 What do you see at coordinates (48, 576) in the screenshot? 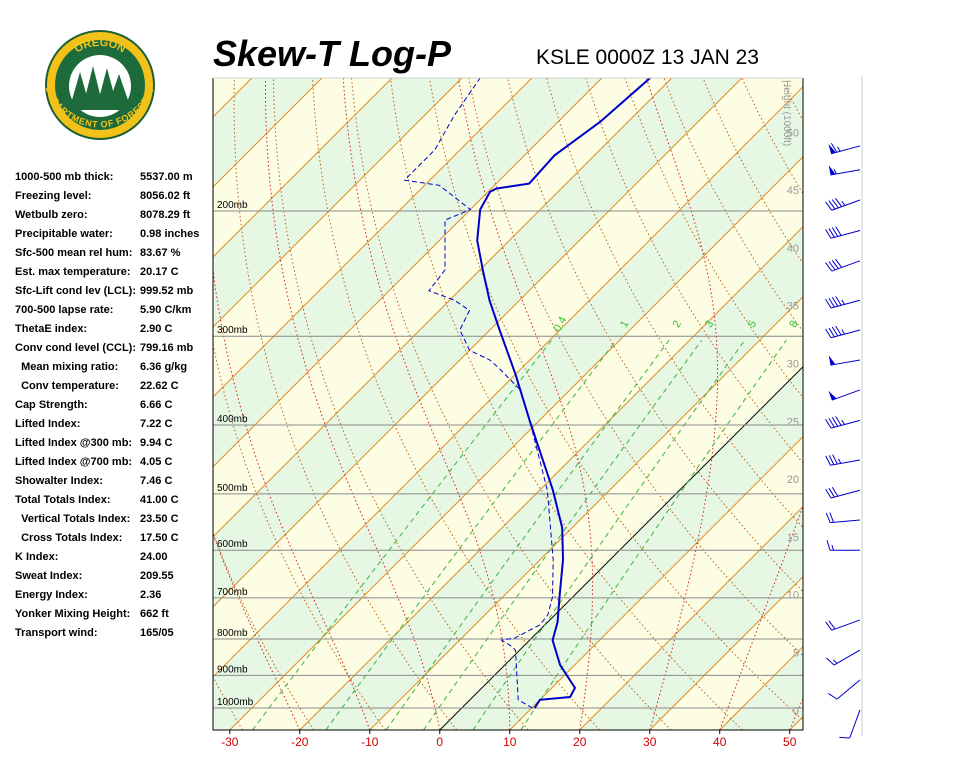
I see `index-label: Sweat Index:` at bounding box center [48, 576].